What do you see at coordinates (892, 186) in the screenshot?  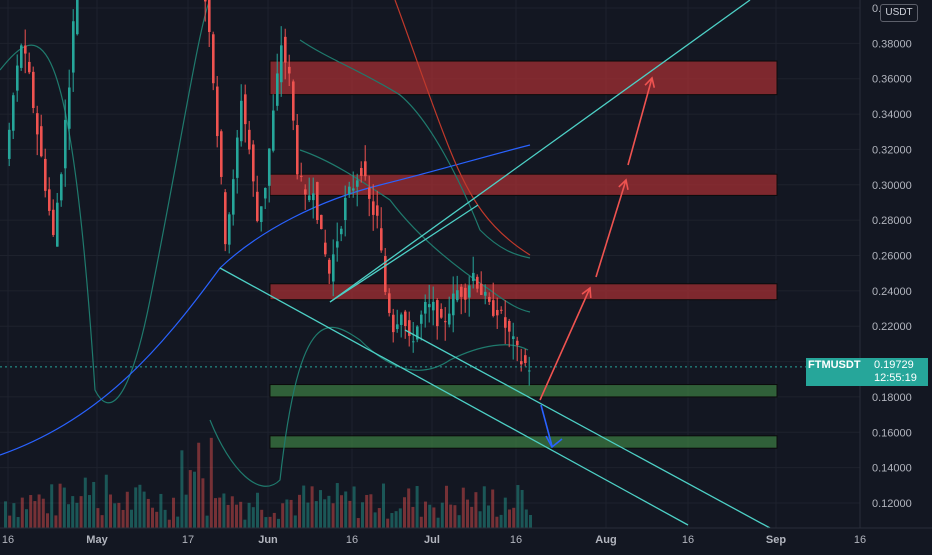 I see `y-tick-label: 0.30000` at bounding box center [892, 186].